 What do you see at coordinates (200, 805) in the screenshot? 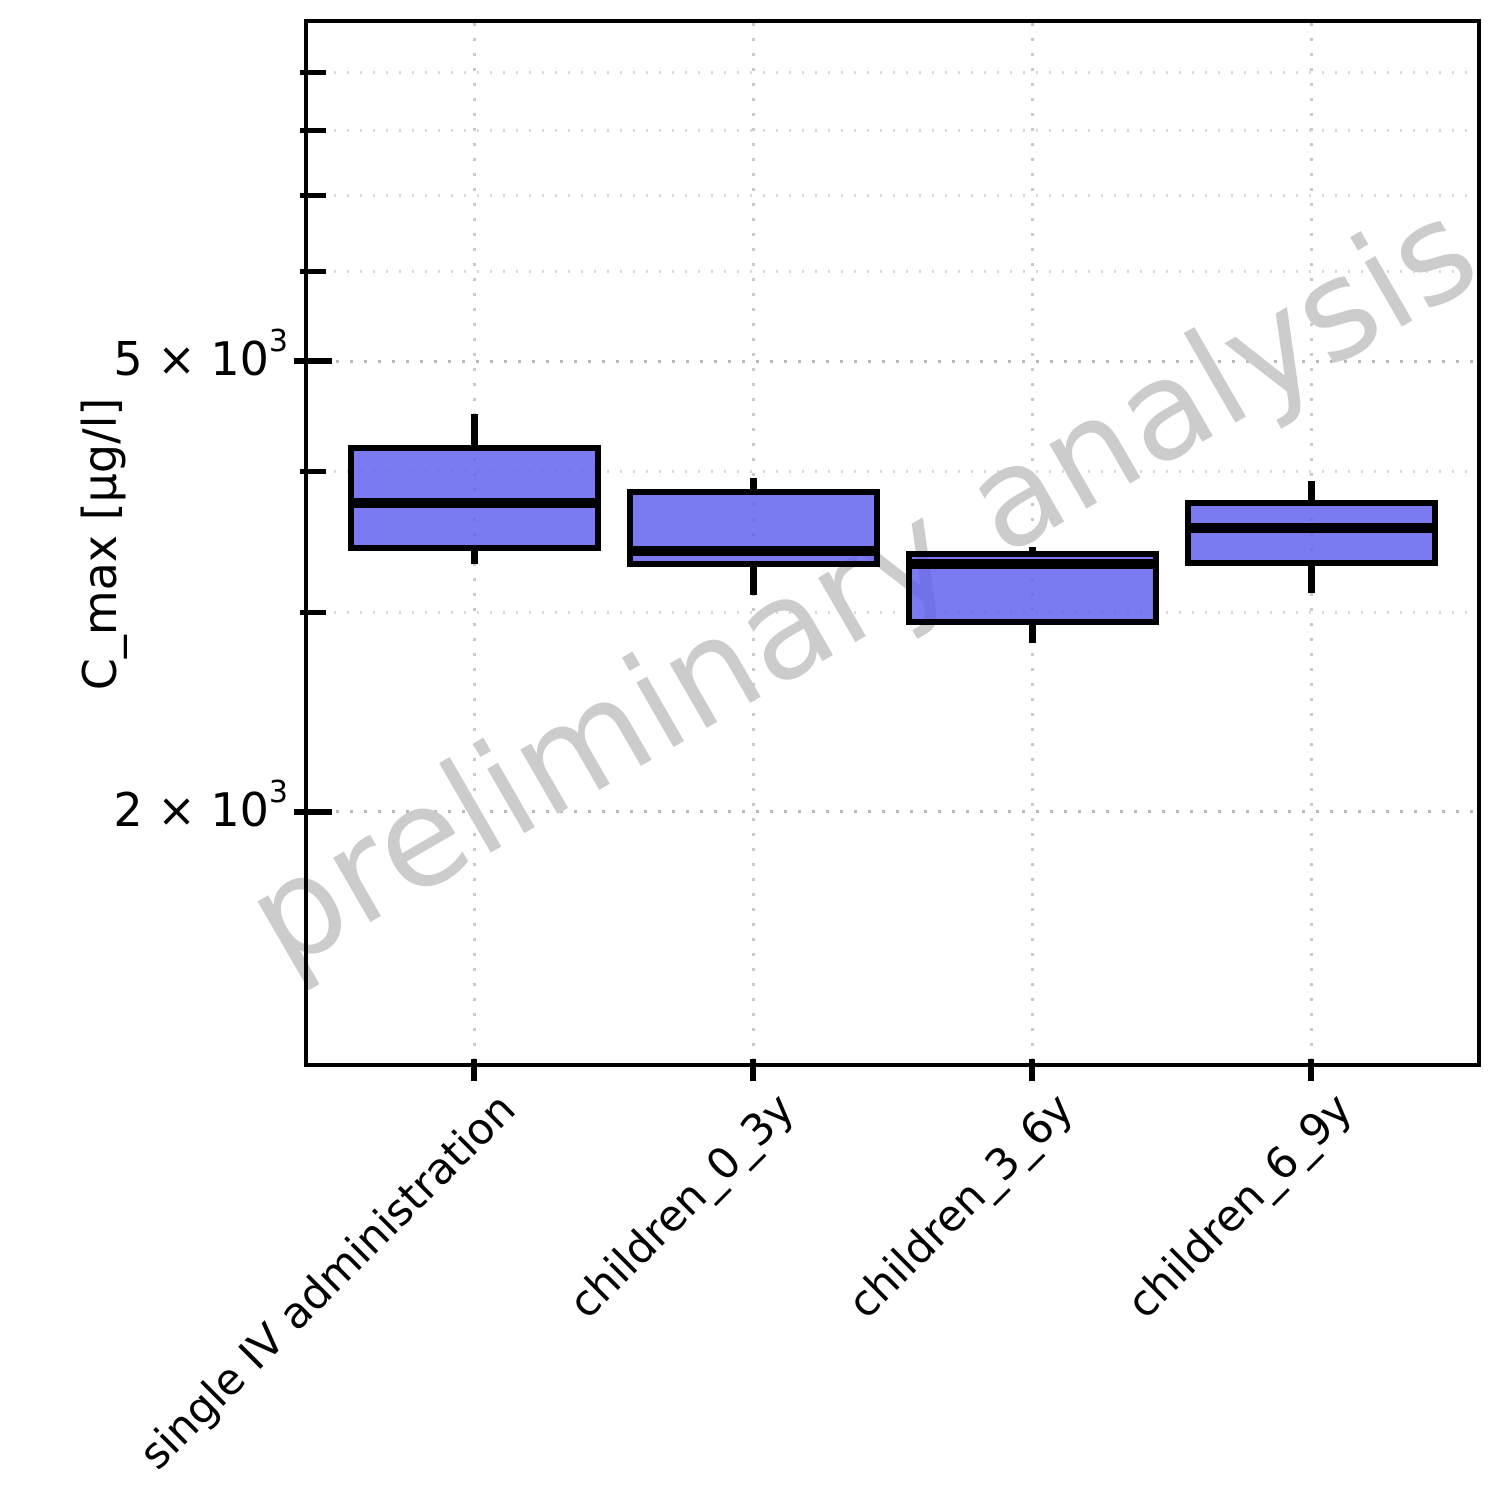
I see `y-tick-label: 2 × 103` at bounding box center [200, 805].